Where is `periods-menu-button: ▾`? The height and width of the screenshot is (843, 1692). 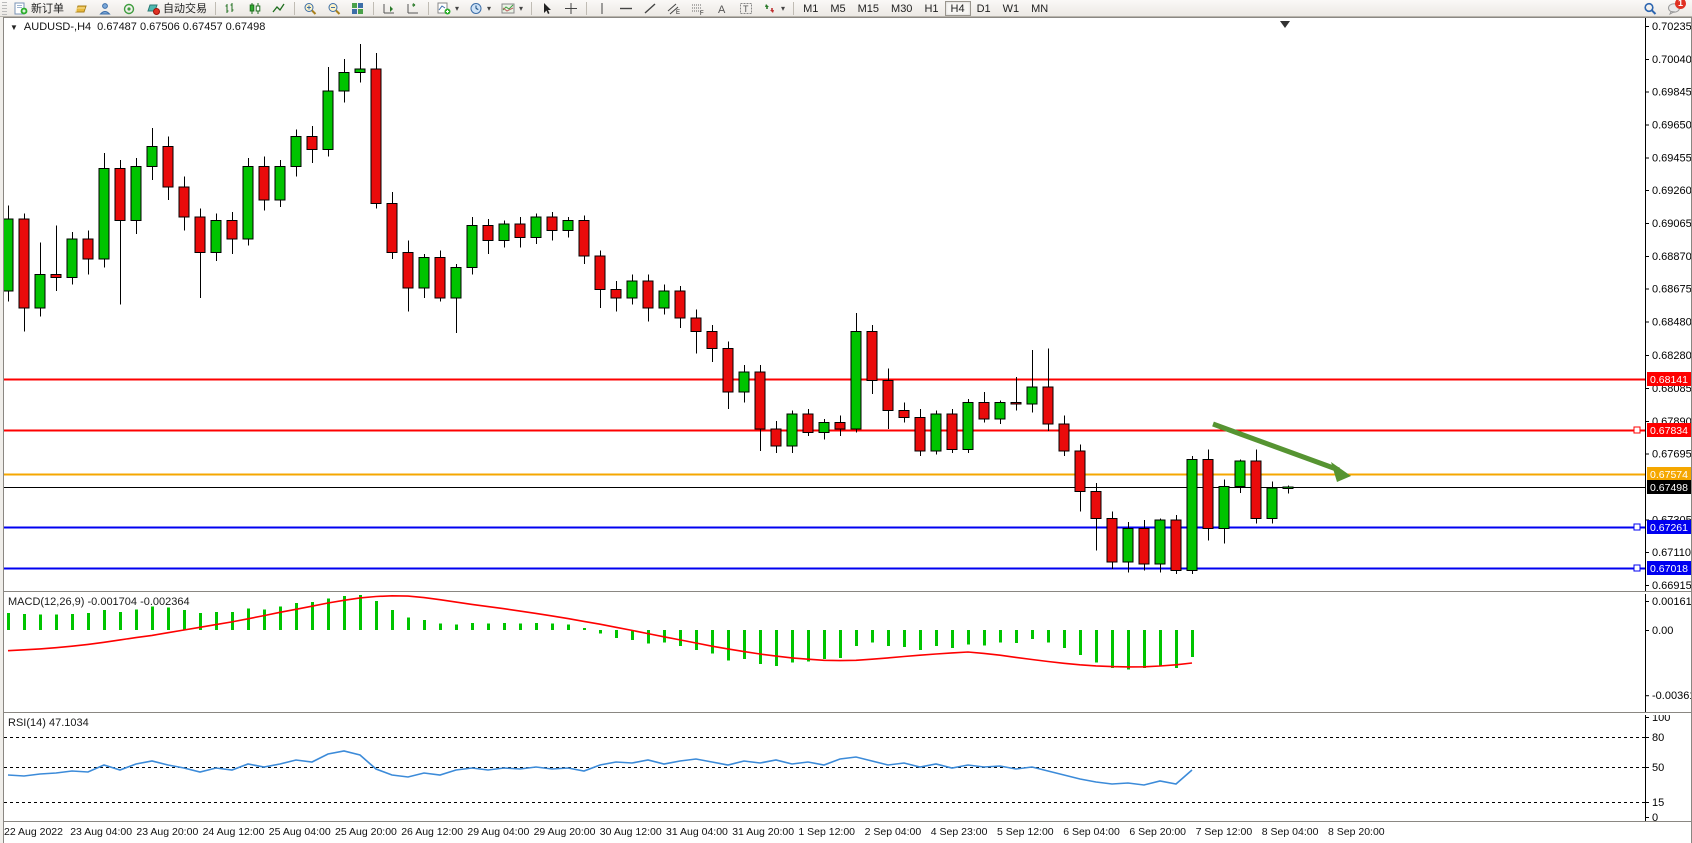 periods-menu-button: ▾ is located at coordinates (480, 8).